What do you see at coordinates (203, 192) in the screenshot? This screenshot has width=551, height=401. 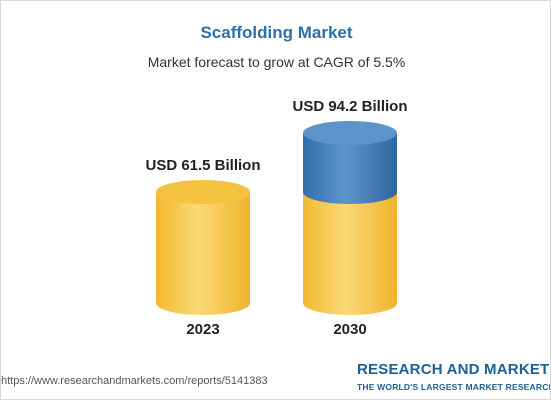 I see `bar-2023-top-cap` at bounding box center [203, 192].